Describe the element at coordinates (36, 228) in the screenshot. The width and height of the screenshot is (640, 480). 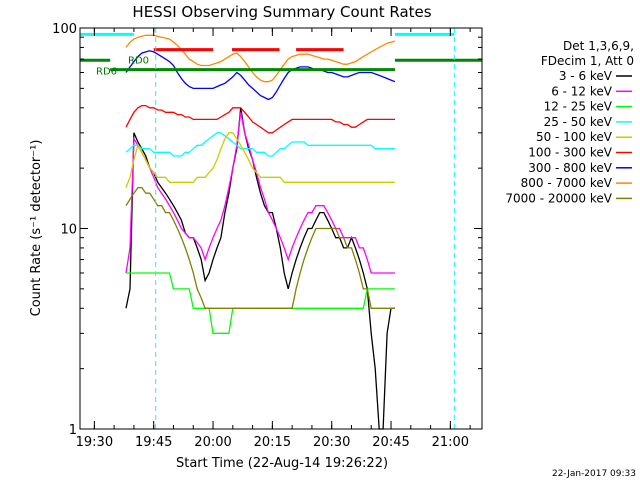
I see `y-axis-label: Count Rate (s⁻¹ detector⁻¹)` at that location.